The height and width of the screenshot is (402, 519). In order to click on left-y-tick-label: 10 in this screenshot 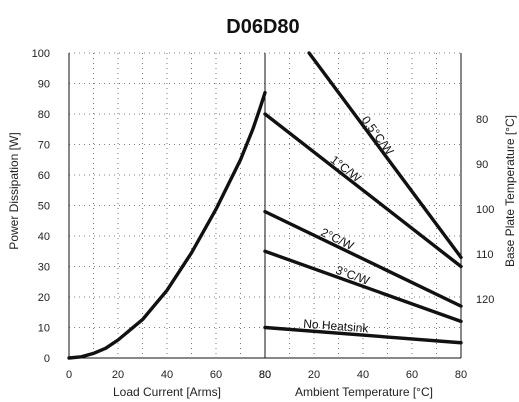, I will do `click(44, 329)`.